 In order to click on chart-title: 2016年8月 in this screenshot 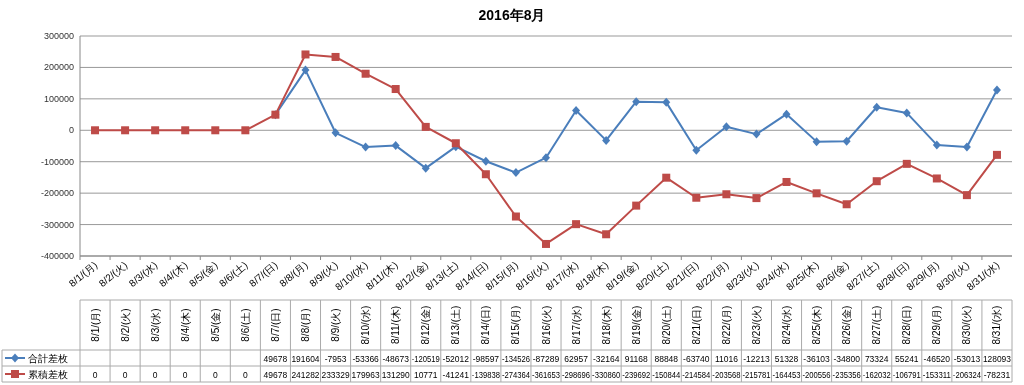, I will do `click(512, 15)`.